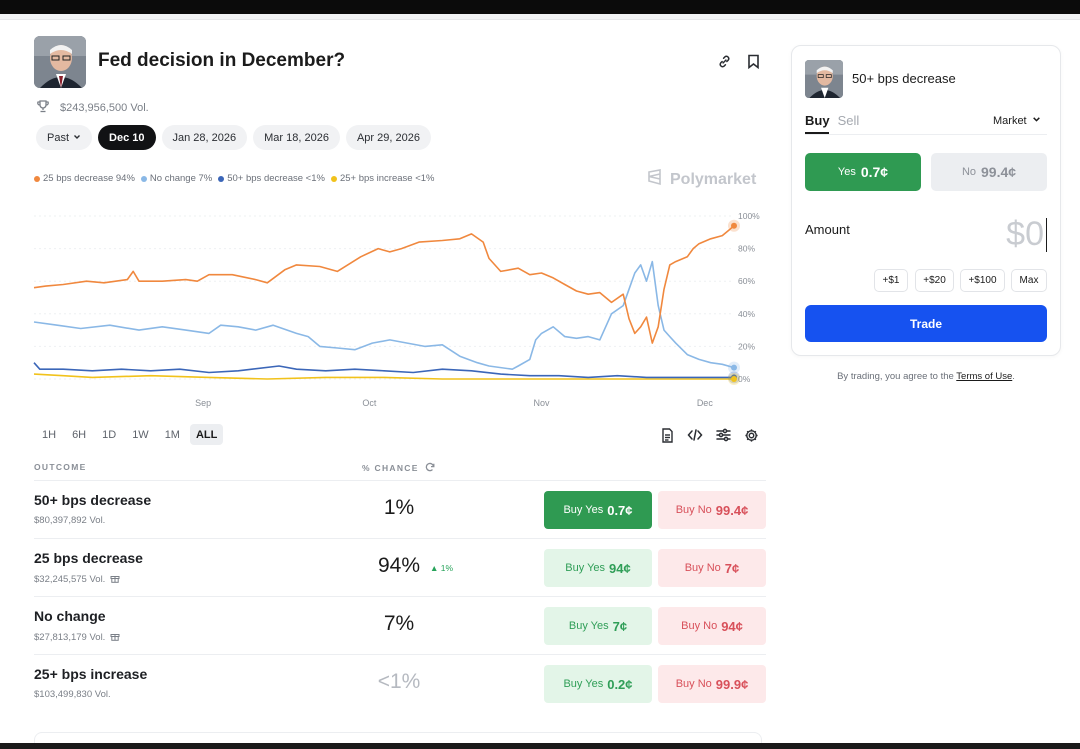 The width and height of the screenshot is (1080, 749). I want to click on buy-no-button: Buy No 94¢, so click(712, 626).